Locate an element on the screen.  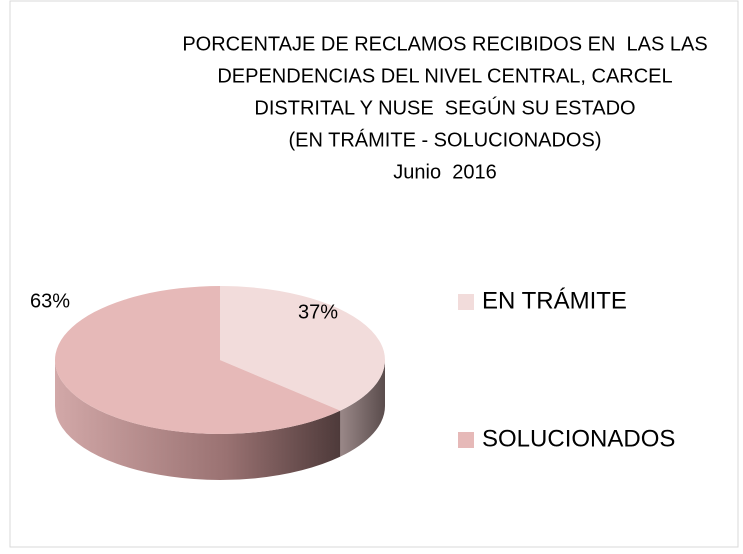
chart-title: DEPENDENCIAS DEL NIVEL CENTRAL, CARCEL is located at coordinates (444, 76).